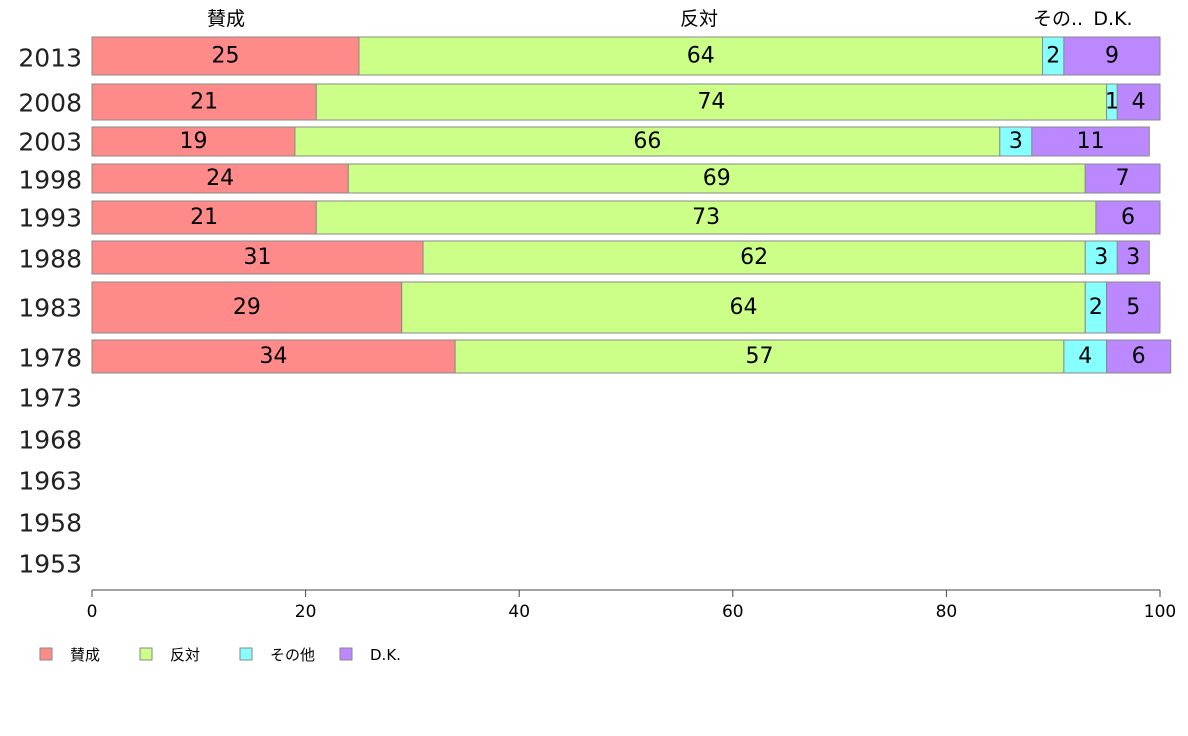  What do you see at coordinates (1160, 612) in the screenshot?
I see `x-tick-label-100: 100` at bounding box center [1160, 612].